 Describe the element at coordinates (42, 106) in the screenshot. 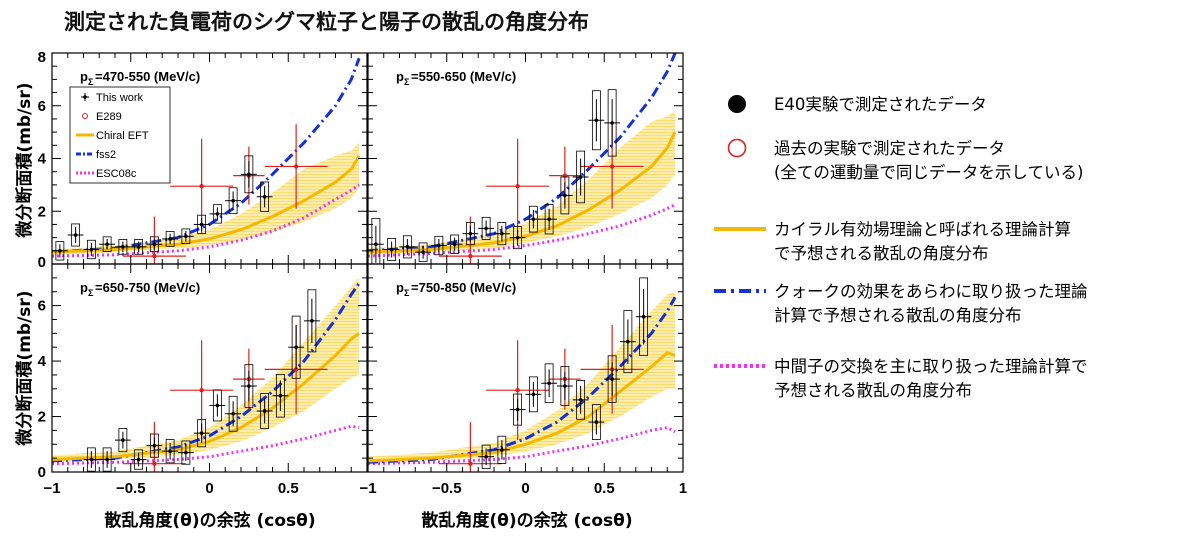

I see `y-tick-label: 6` at that location.